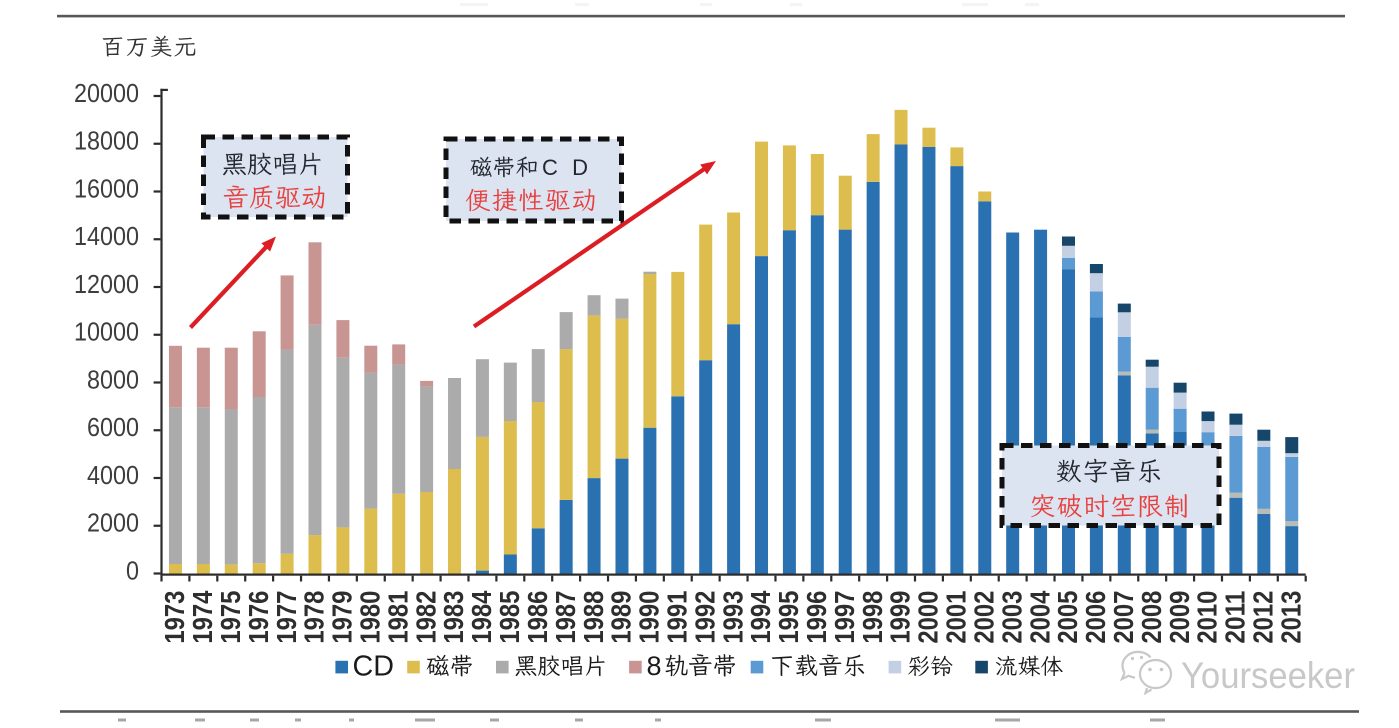 The width and height of the screenshot is (1399, 728). I want to click on svg-text: 1979, so click(342, 617).